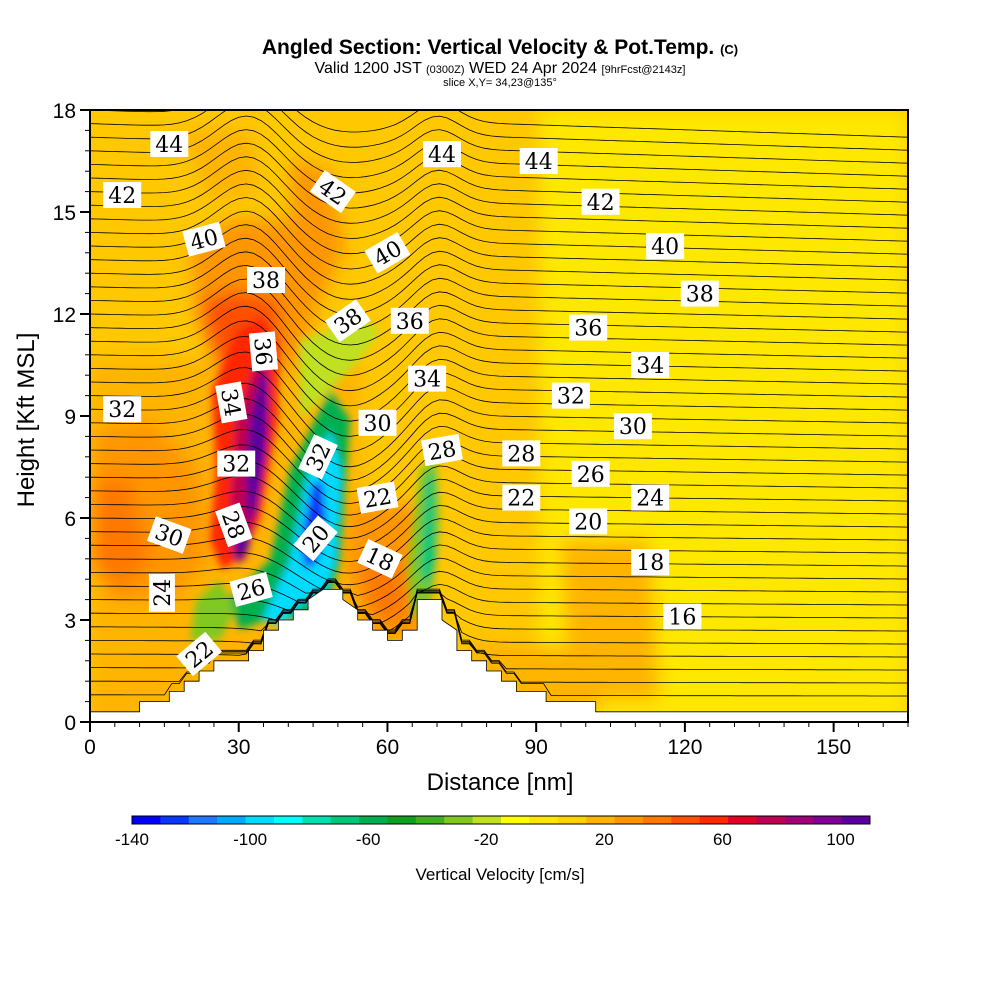  Describe the element at coordinates (64, 315) in the screenshot. I see `y-tick-label: 12` at that location.